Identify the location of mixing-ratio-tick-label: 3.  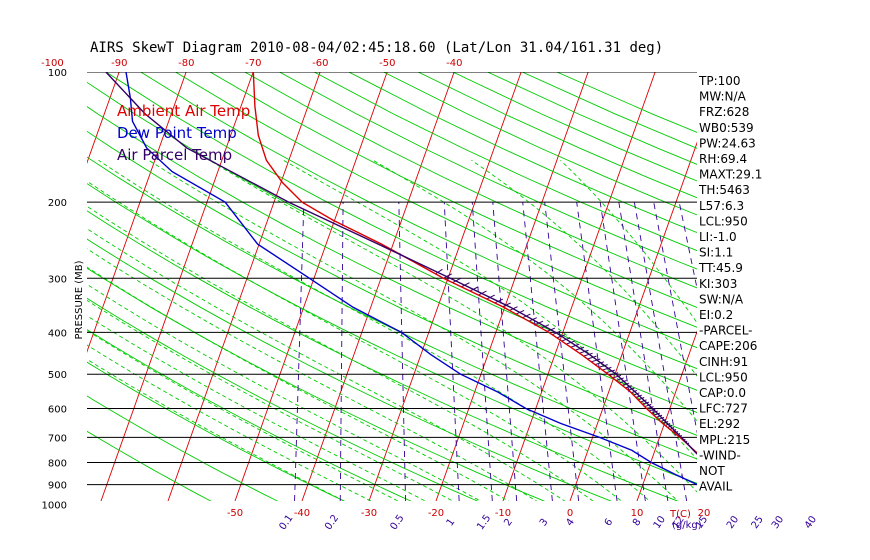
(544, 523).